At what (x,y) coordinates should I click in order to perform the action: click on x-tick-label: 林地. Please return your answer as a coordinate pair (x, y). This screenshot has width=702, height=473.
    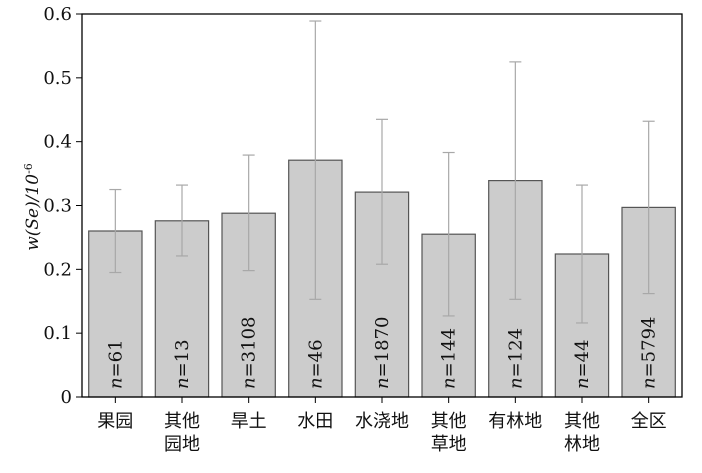
    Looking at the image, I should click on (582, 444).